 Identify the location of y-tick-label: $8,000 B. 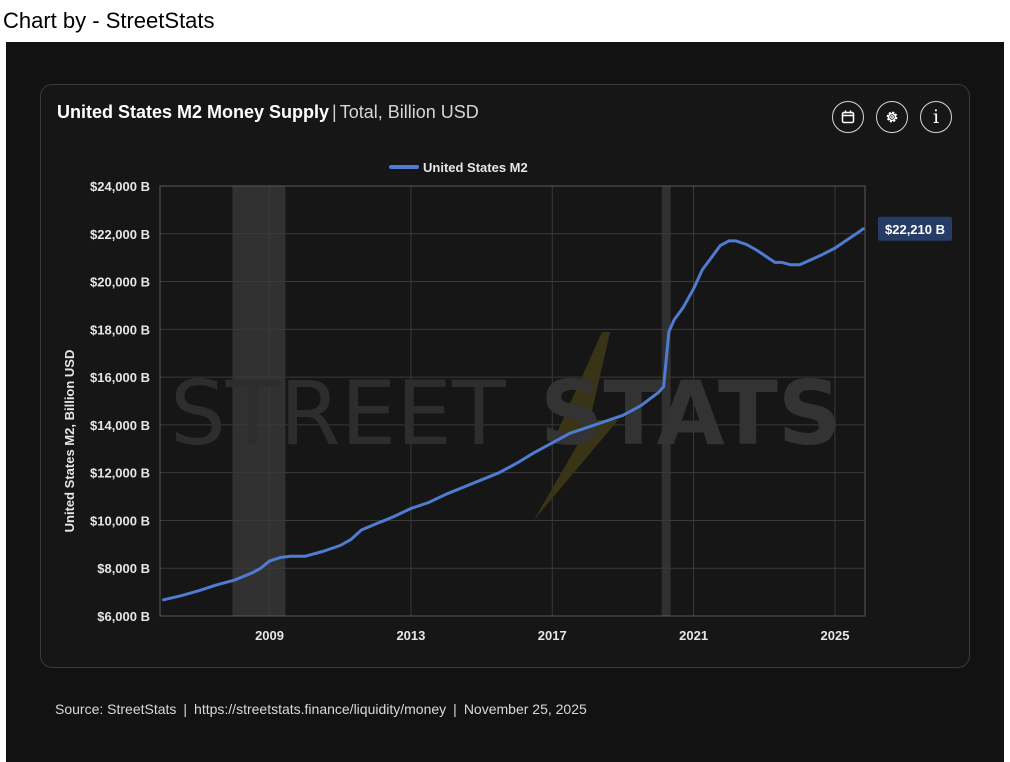
(123, 568).